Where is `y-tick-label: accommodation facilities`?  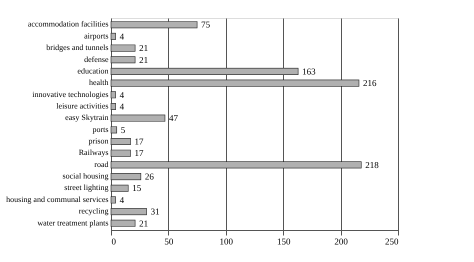 y-tick-label: accommodation facilities is located at coordinates (68, 24).